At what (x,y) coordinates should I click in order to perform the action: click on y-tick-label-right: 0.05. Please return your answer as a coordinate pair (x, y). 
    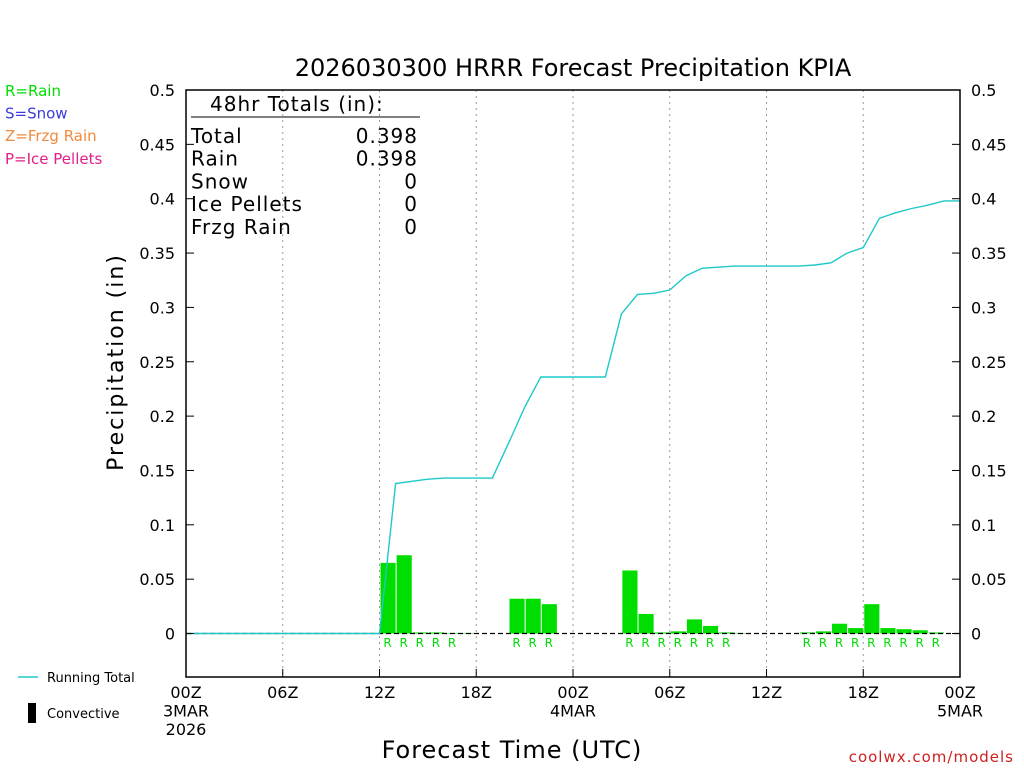
    Looking at the image, I should click on (989, 579).